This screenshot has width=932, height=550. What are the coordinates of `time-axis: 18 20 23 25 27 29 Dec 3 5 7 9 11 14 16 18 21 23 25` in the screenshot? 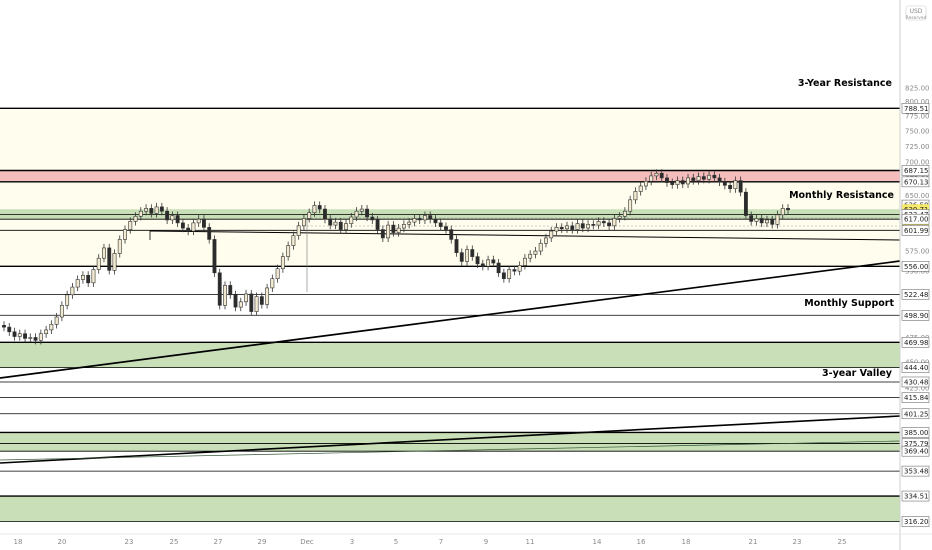 It's located at (466, 539).